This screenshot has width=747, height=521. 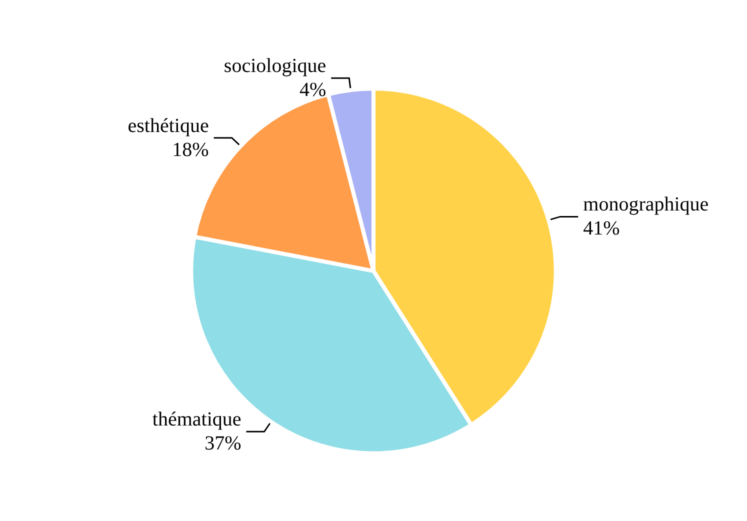 I want to click on slice-label: esthétique, so click(x=168, y=125).